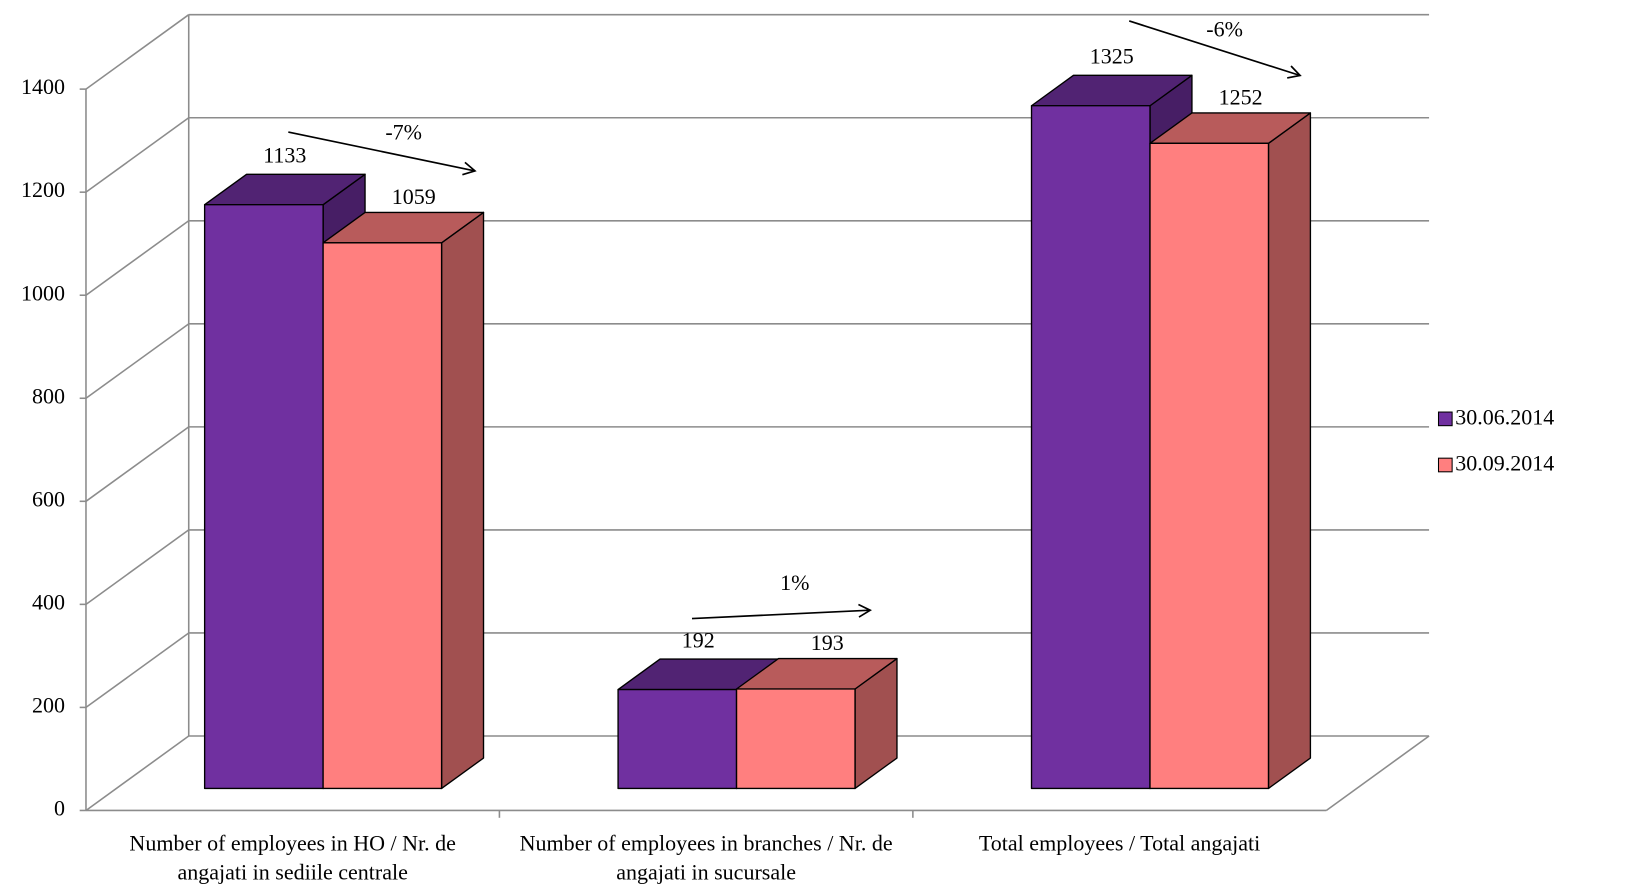  I want to click on value-label: 193, so click(827, 642).